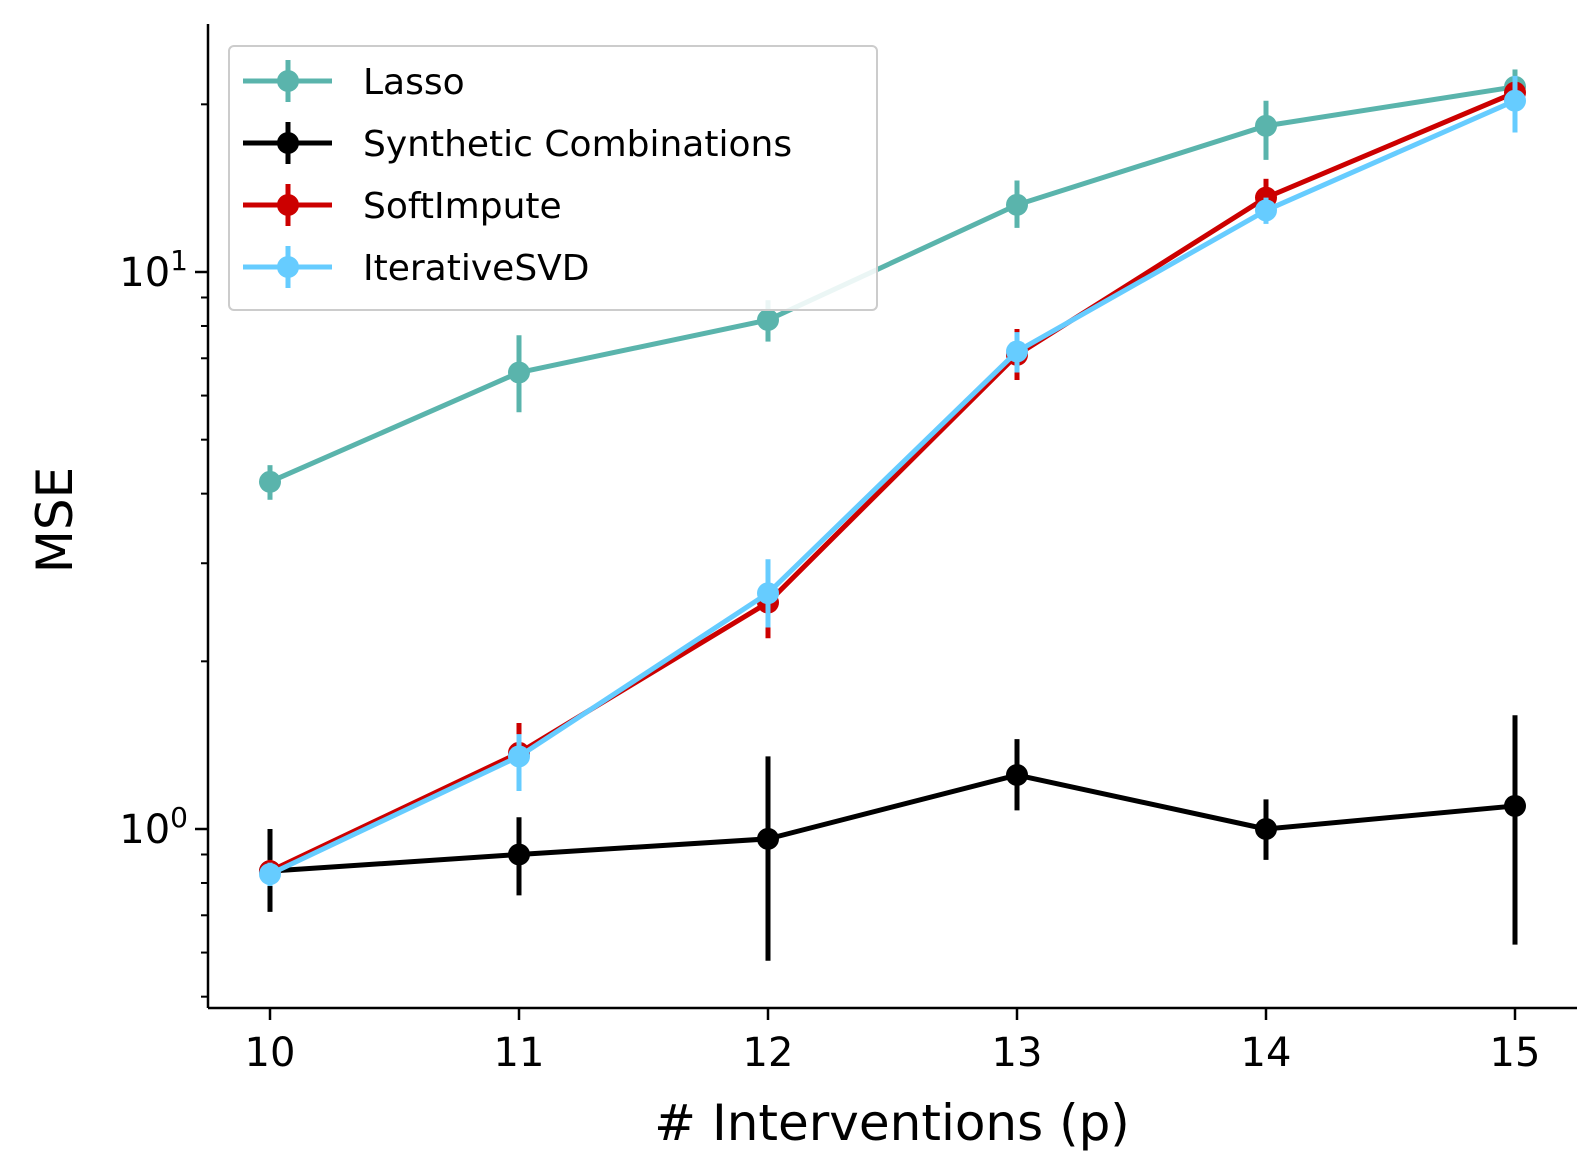  I want to click on legend-label: IterativeSVD, so click(476, 268).